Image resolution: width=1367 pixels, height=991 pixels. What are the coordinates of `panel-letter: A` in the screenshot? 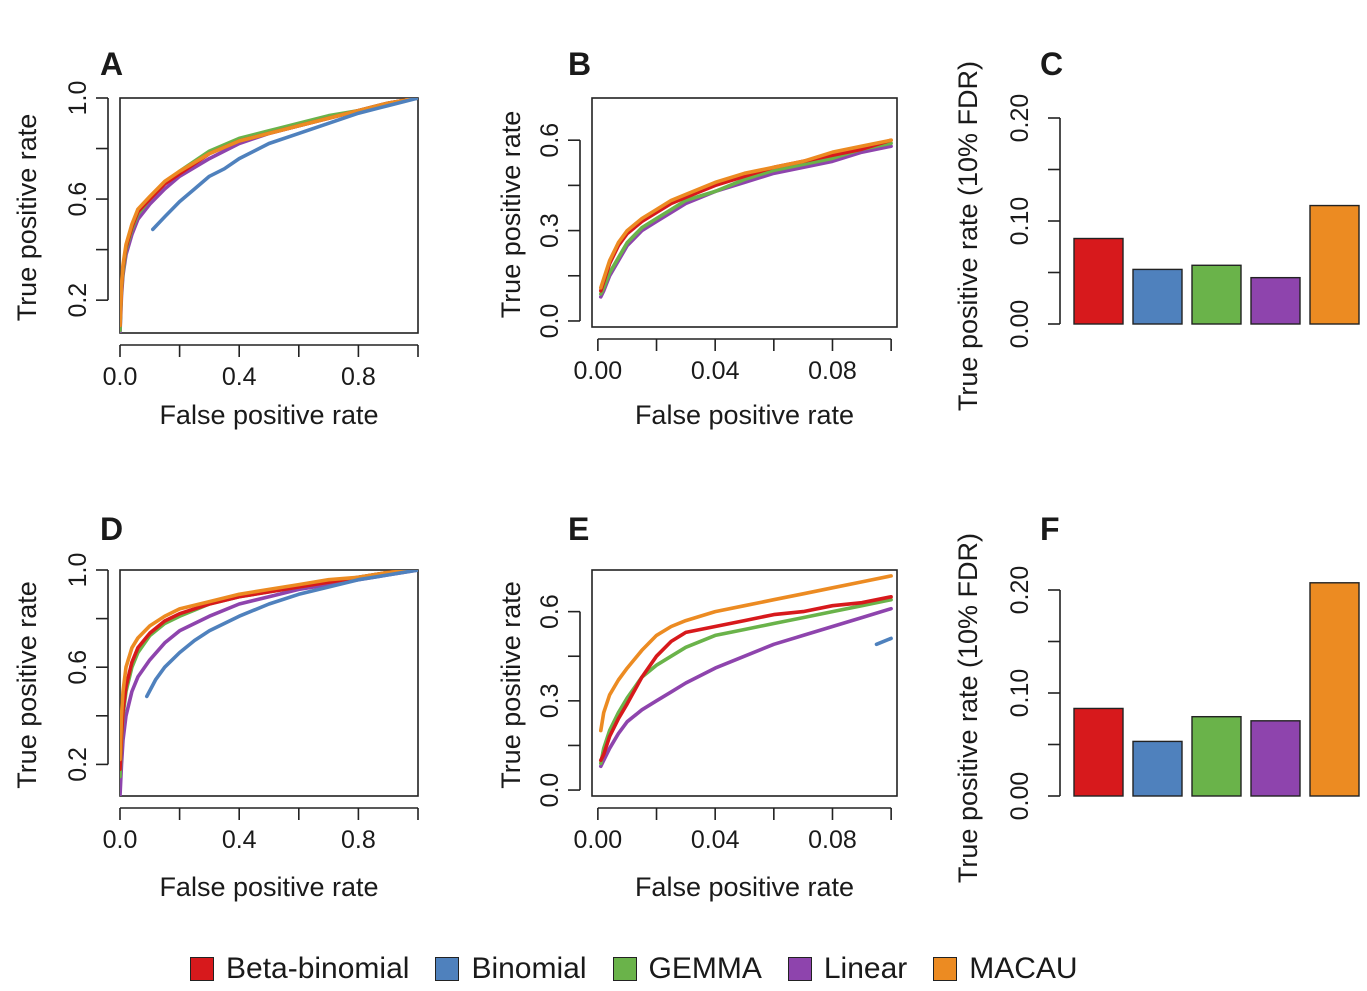 It's located at (111, 64).